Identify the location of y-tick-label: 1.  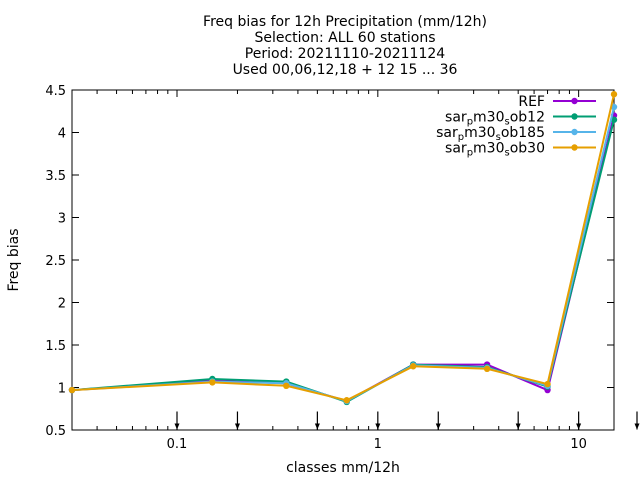
(62, 389).